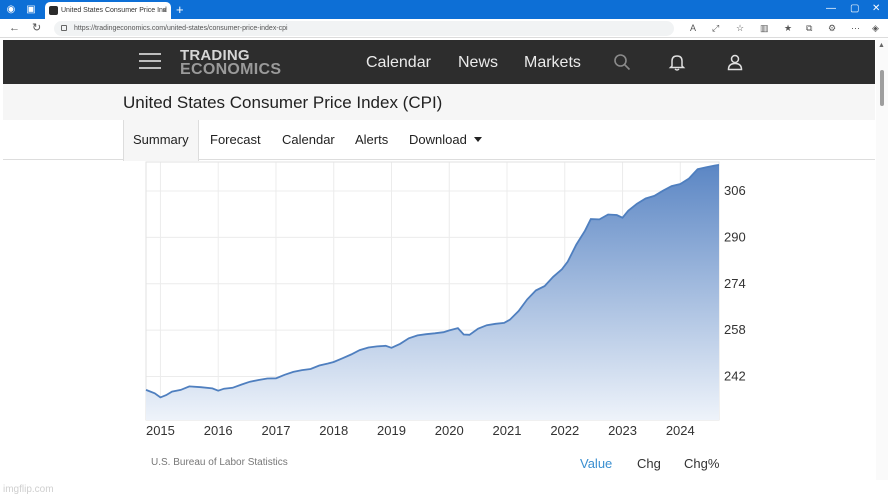 The width and height of the screenshot is (888, 499). Describe the element at coordinates (64, 28) in the screenshot. I see `lock-icon` at that location.